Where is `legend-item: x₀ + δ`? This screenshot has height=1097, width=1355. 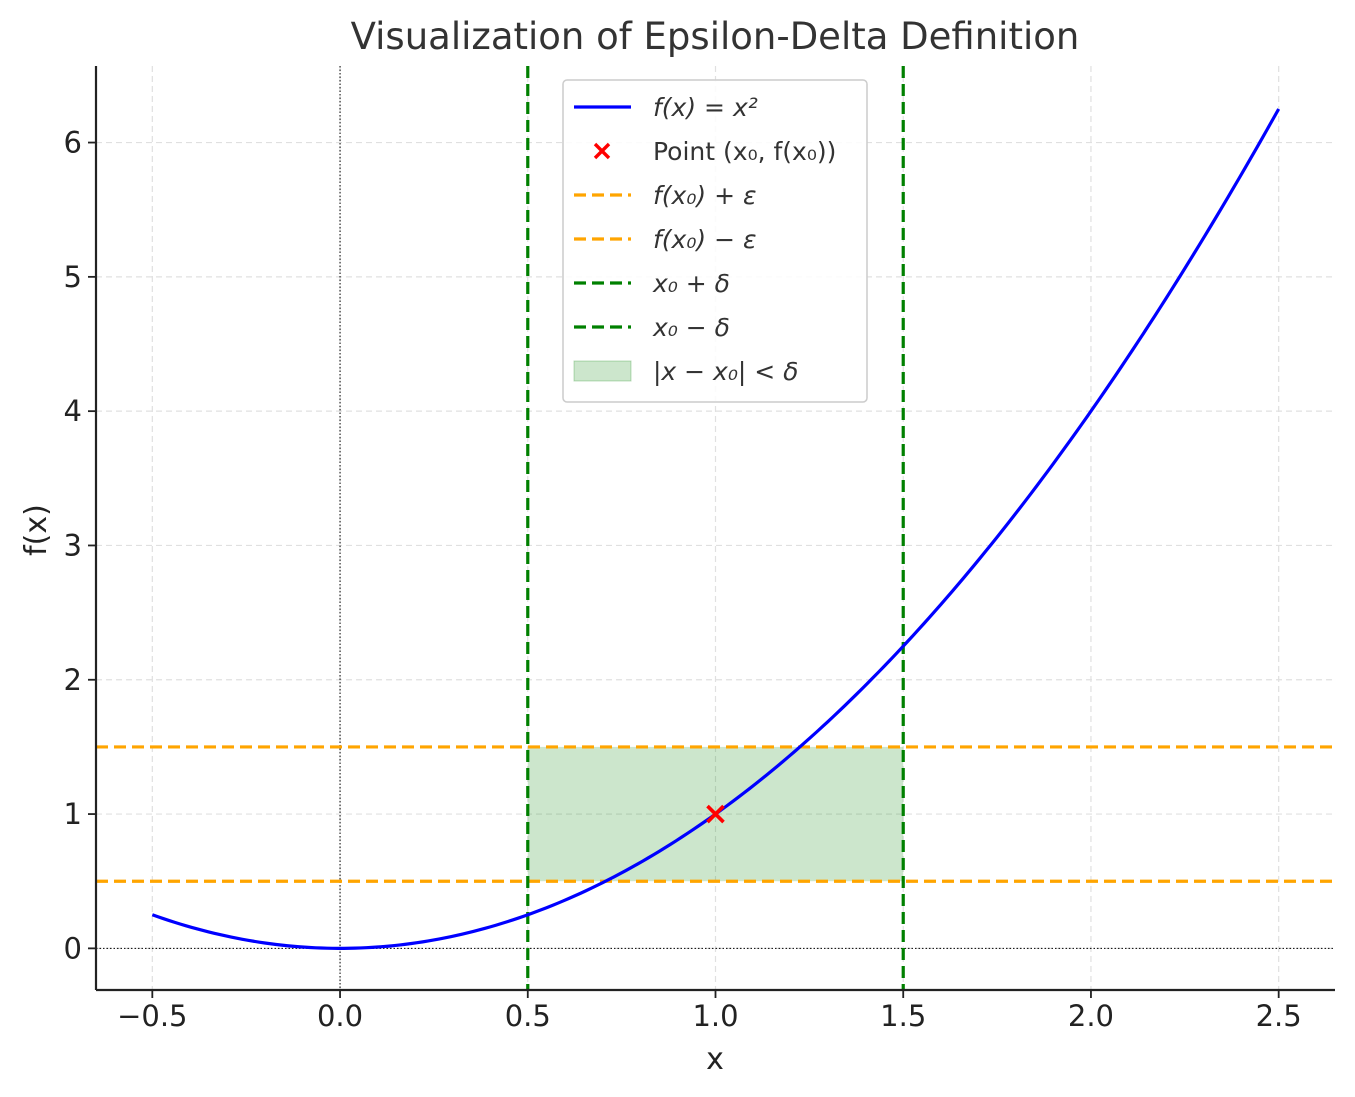
legend-item: x₀ + δ is located at coordinates (652, 283).